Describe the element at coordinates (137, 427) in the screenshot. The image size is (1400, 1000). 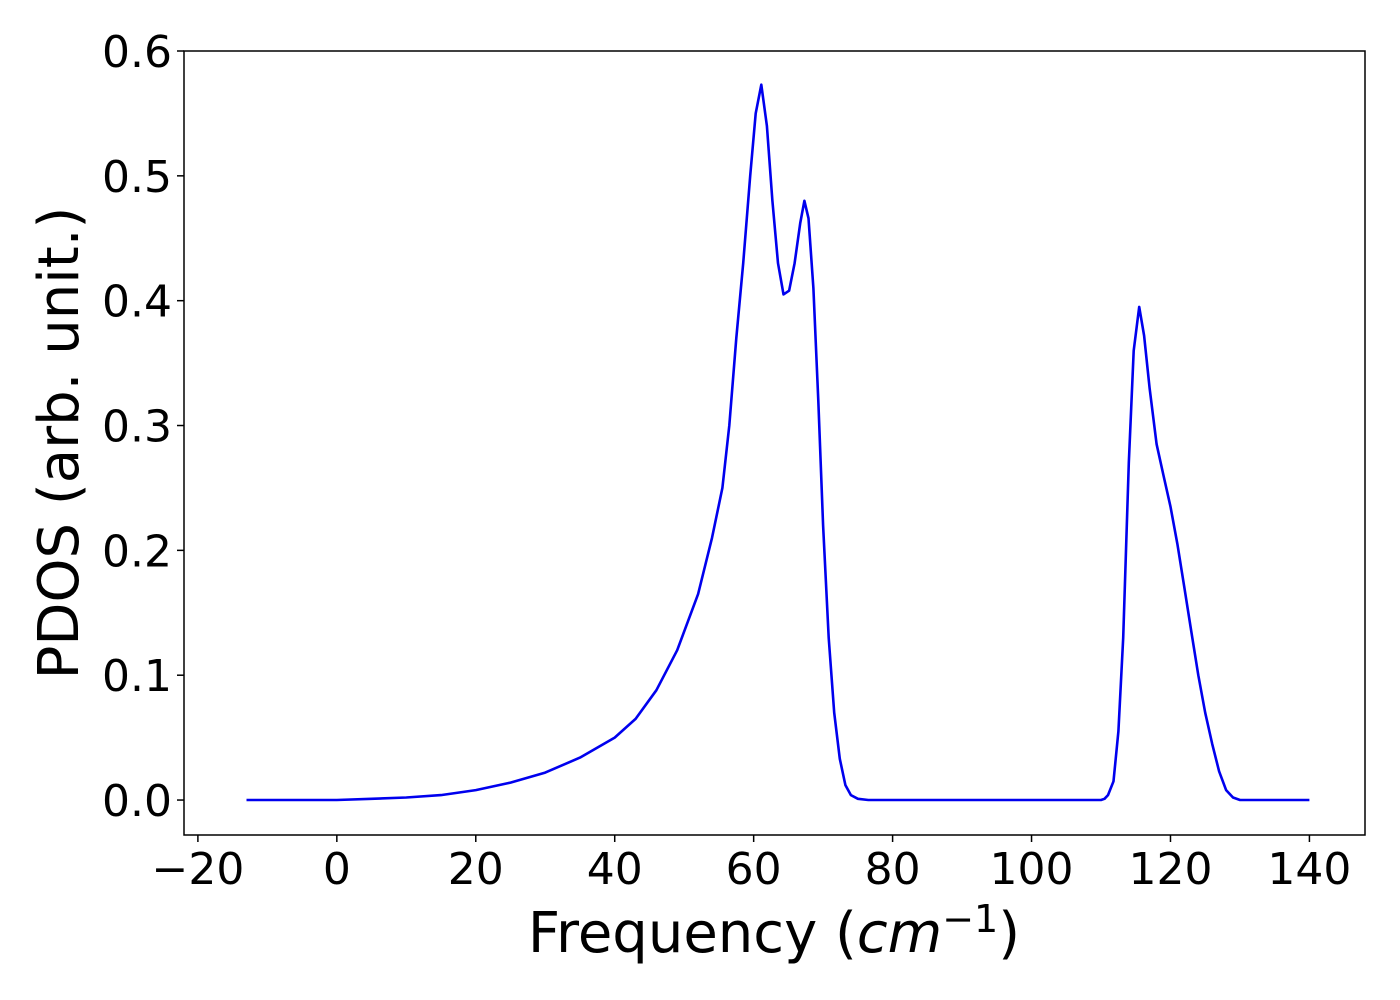
I see `y-tick-label: 0.3` at that location.